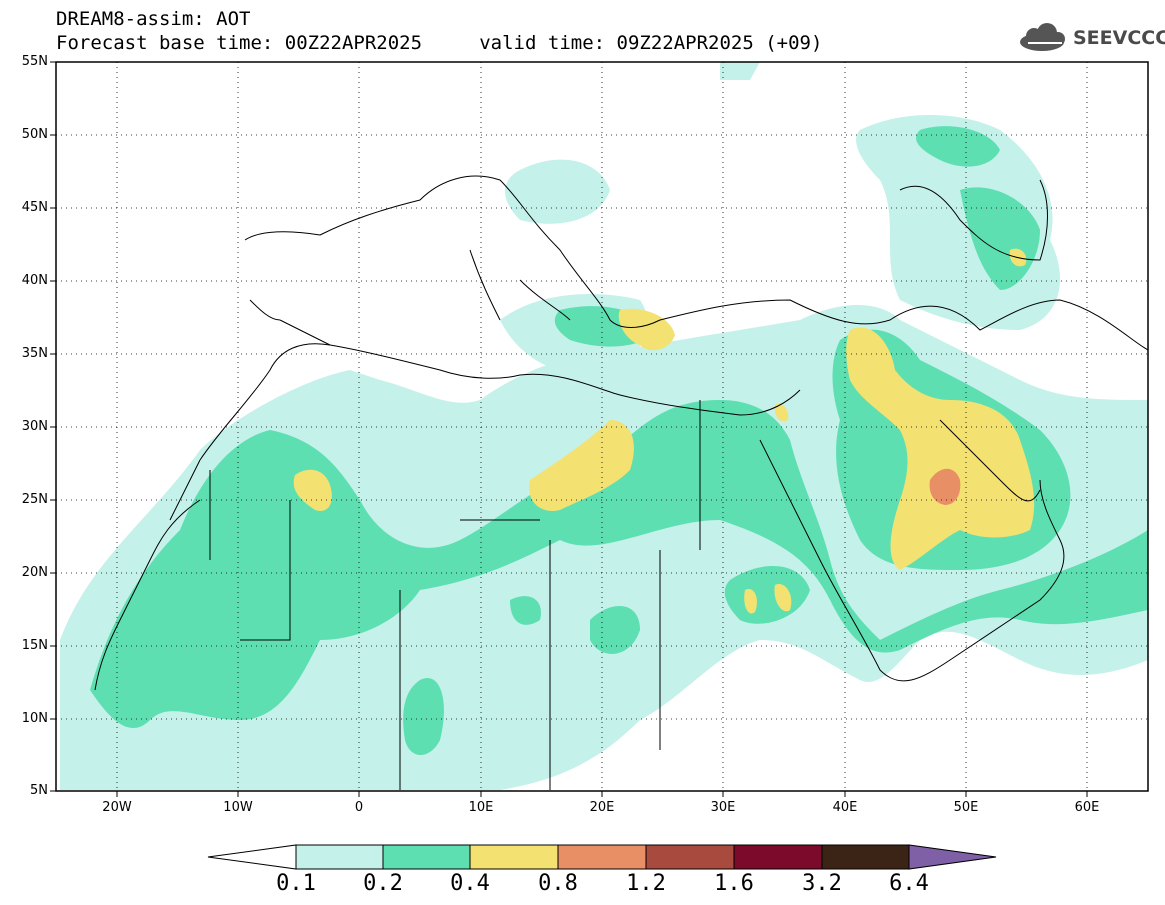 The height and width of the screenshot is (905, 1165). Describe the element at coordinates (34, 426) in the screenshot. I see `lat-label: 30N` at that location.